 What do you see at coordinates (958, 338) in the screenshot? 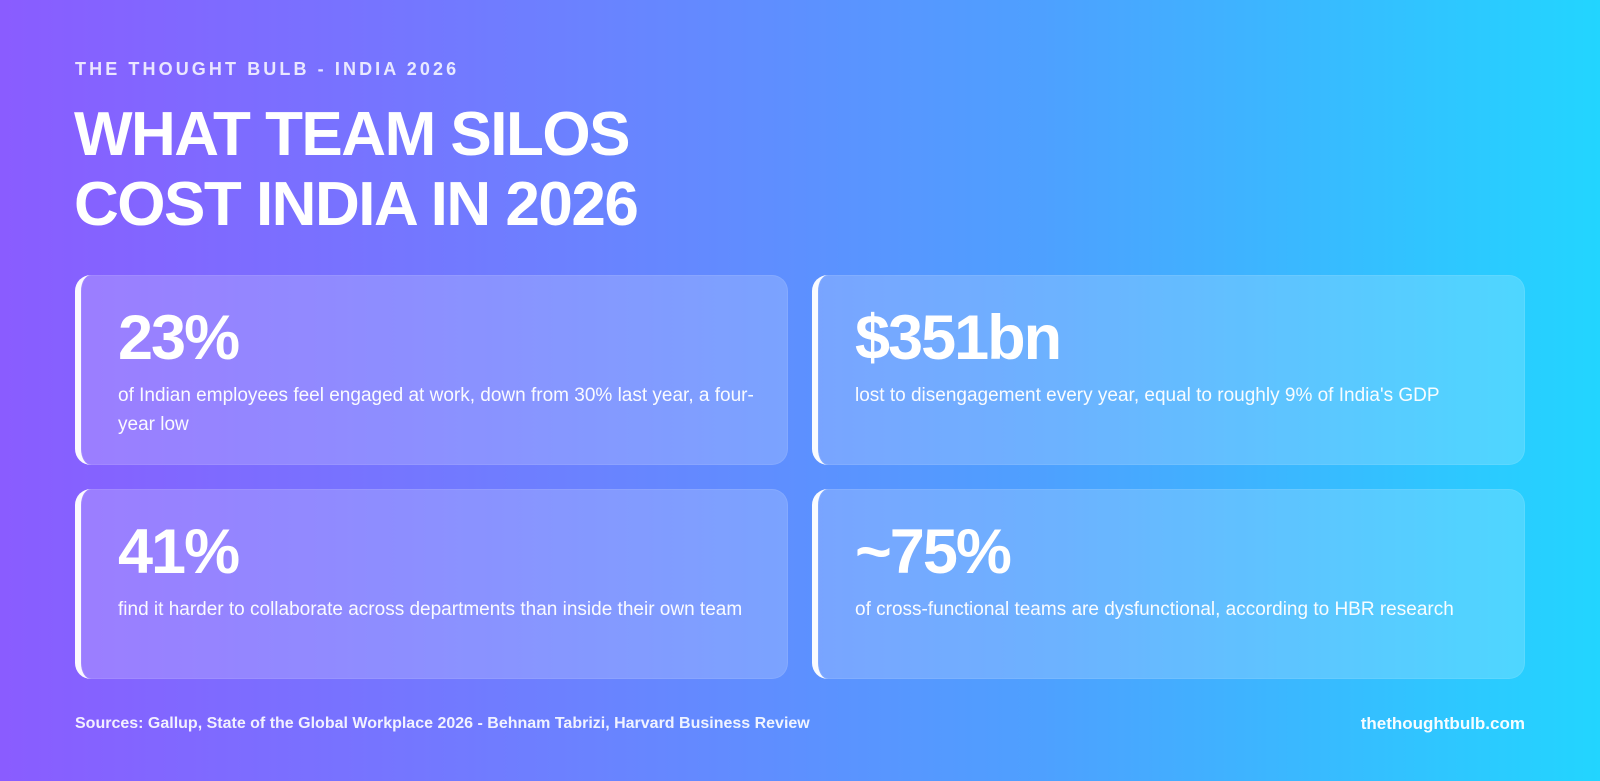
I see `stat-value-cost: $351bn` at bounding box center [958, 338].